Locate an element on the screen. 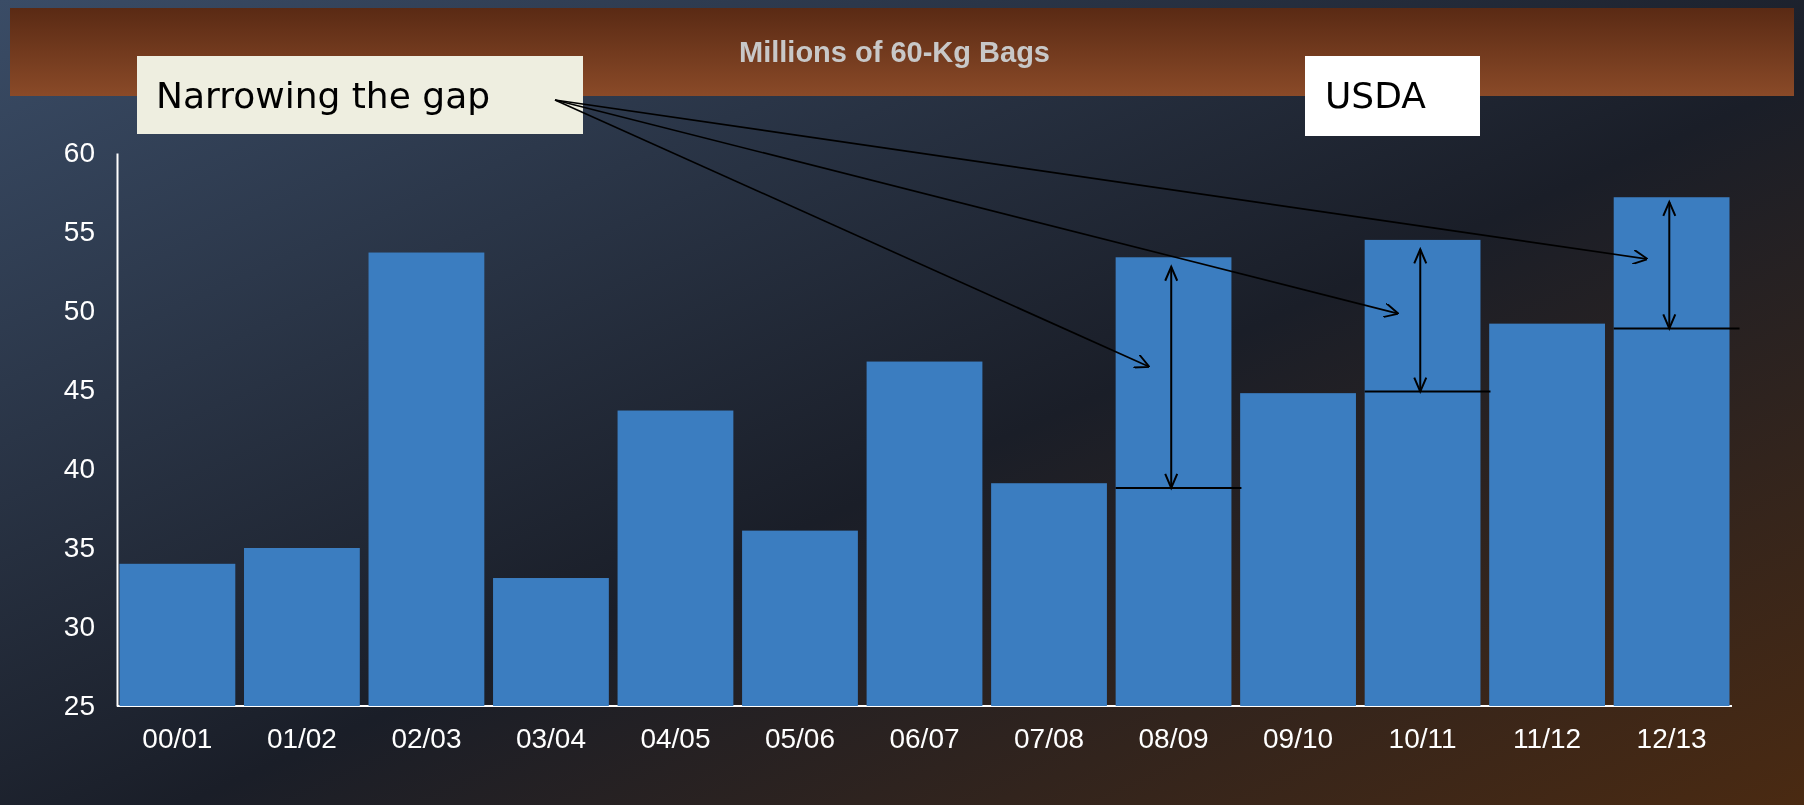  x-tick-label: 11/12 is located at coordinates (1547, 738).